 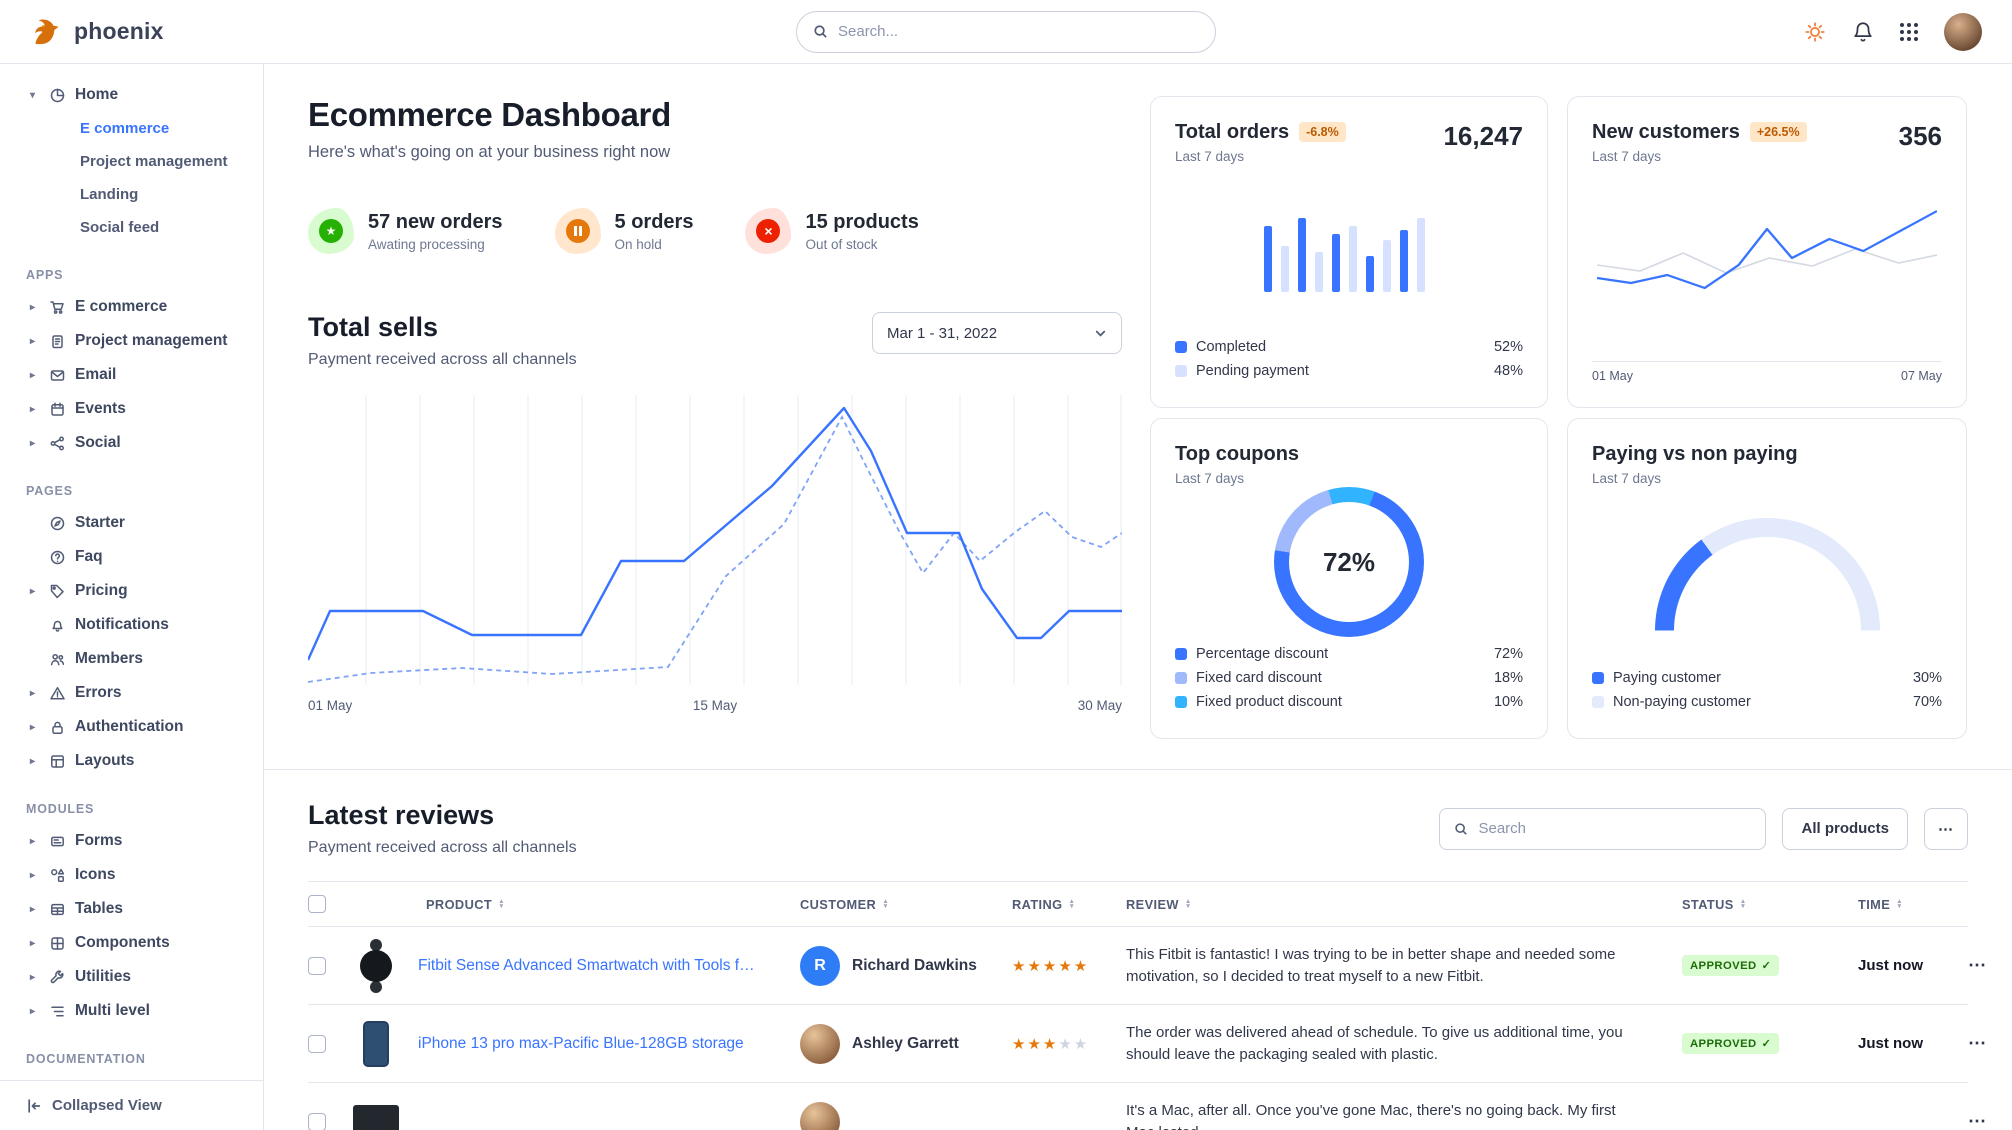 I want to click on card-value: 356, so click(x=1920, y=136).